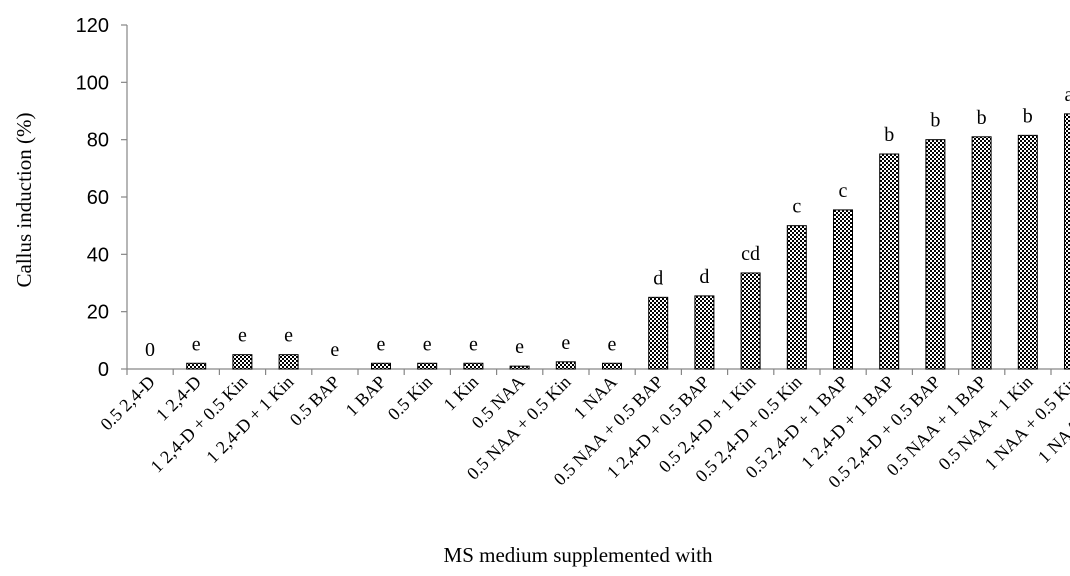  What do you see at coordinates (98, 141) in the screenshot?
I see `y-tick-label: 80` at bounding box center [98, 141].